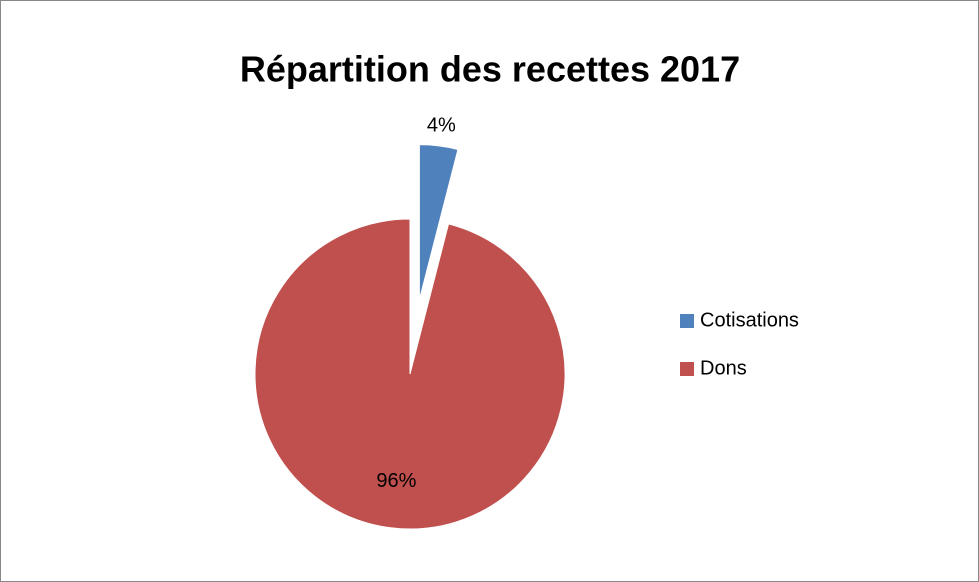  I want to click on legend-label: Dons, so click(723, 368).